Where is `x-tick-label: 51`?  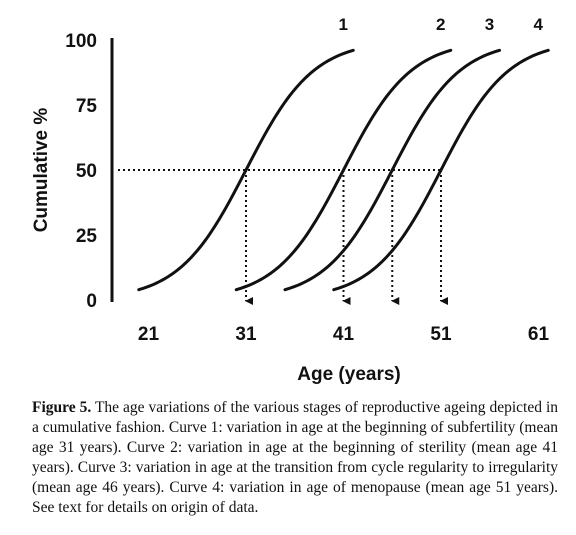
x-tick-label: 51 is located at coordinates (441, 334).